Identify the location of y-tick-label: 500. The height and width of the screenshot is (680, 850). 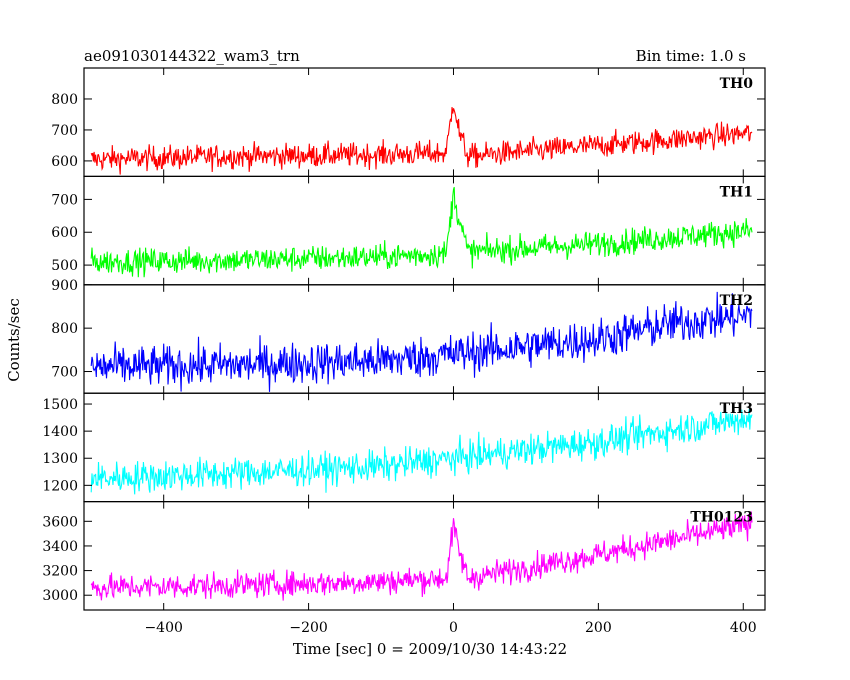
(64, 266).